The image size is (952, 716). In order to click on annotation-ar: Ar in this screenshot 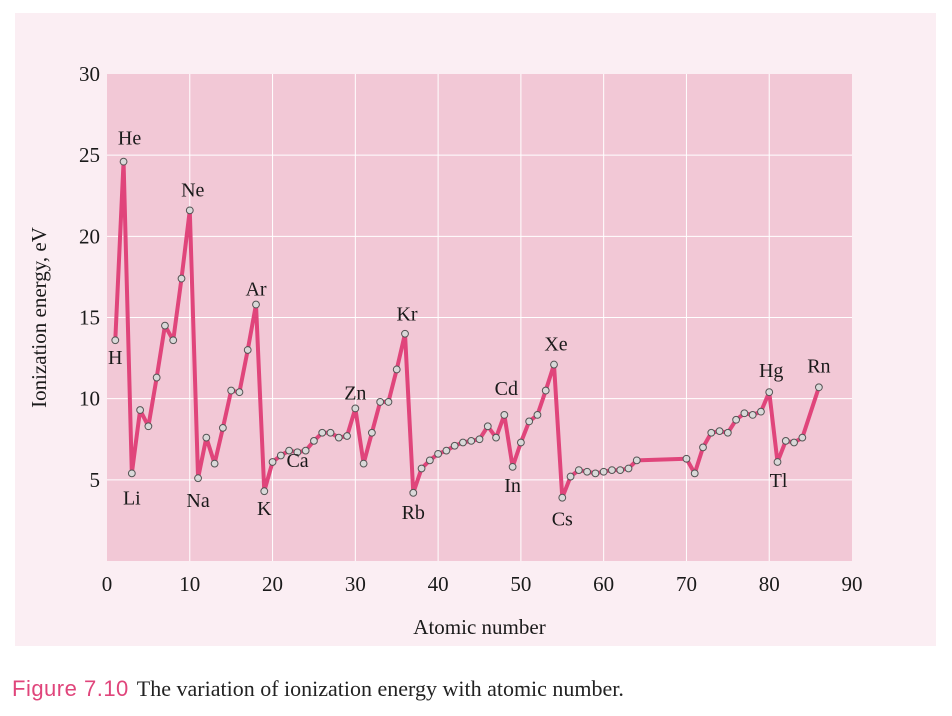, I will do `click(255, 290)`.